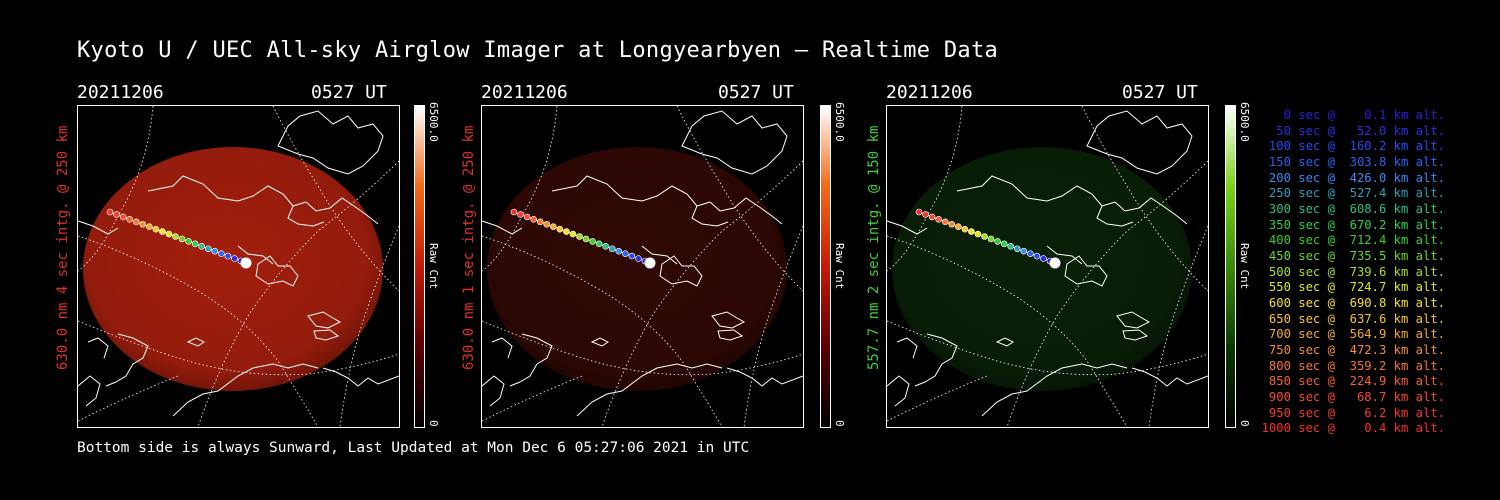 Image resolution: width=1500 pixels, height=500 pixels. What do you see at coordinates (1353, 365) in the screenshot?
I see `legend-entry: 800 sec @ 359.2 km alt.` at bounding box center [1353, 365].